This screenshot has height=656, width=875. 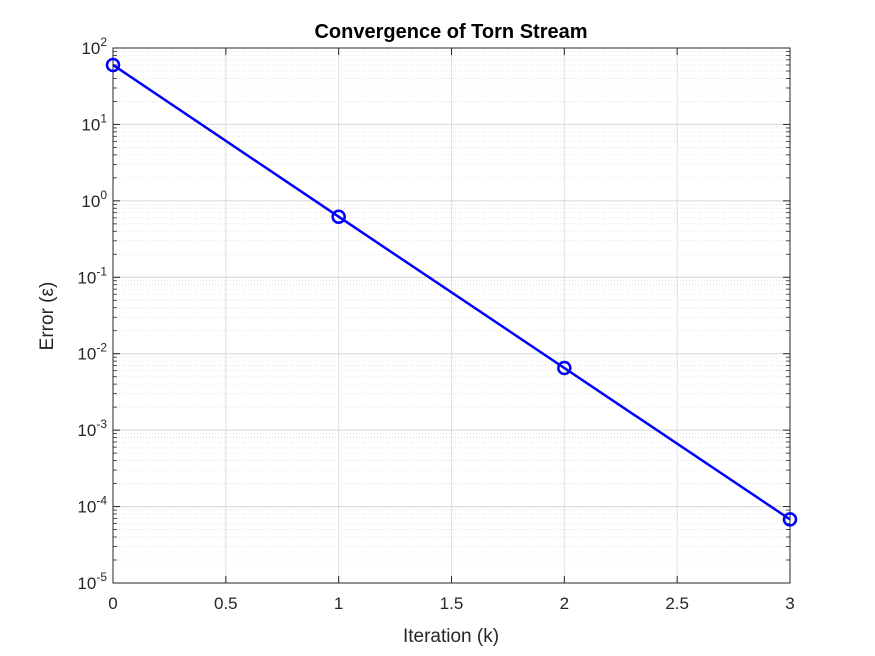 I want to click on y-tick-label: 10⁻², so click(x=92, y=352).